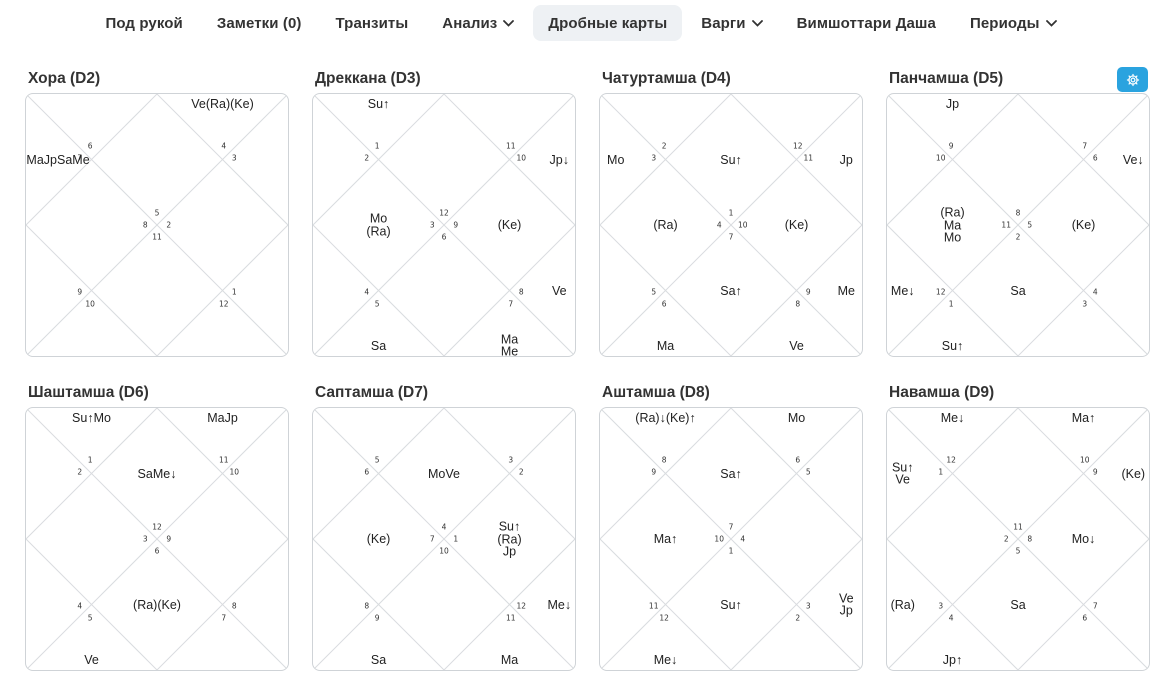 Image resolution: width=1162 pixels, height=675 pixels. I want to click on nav-item-1: Под рукой, so click(143, 23).